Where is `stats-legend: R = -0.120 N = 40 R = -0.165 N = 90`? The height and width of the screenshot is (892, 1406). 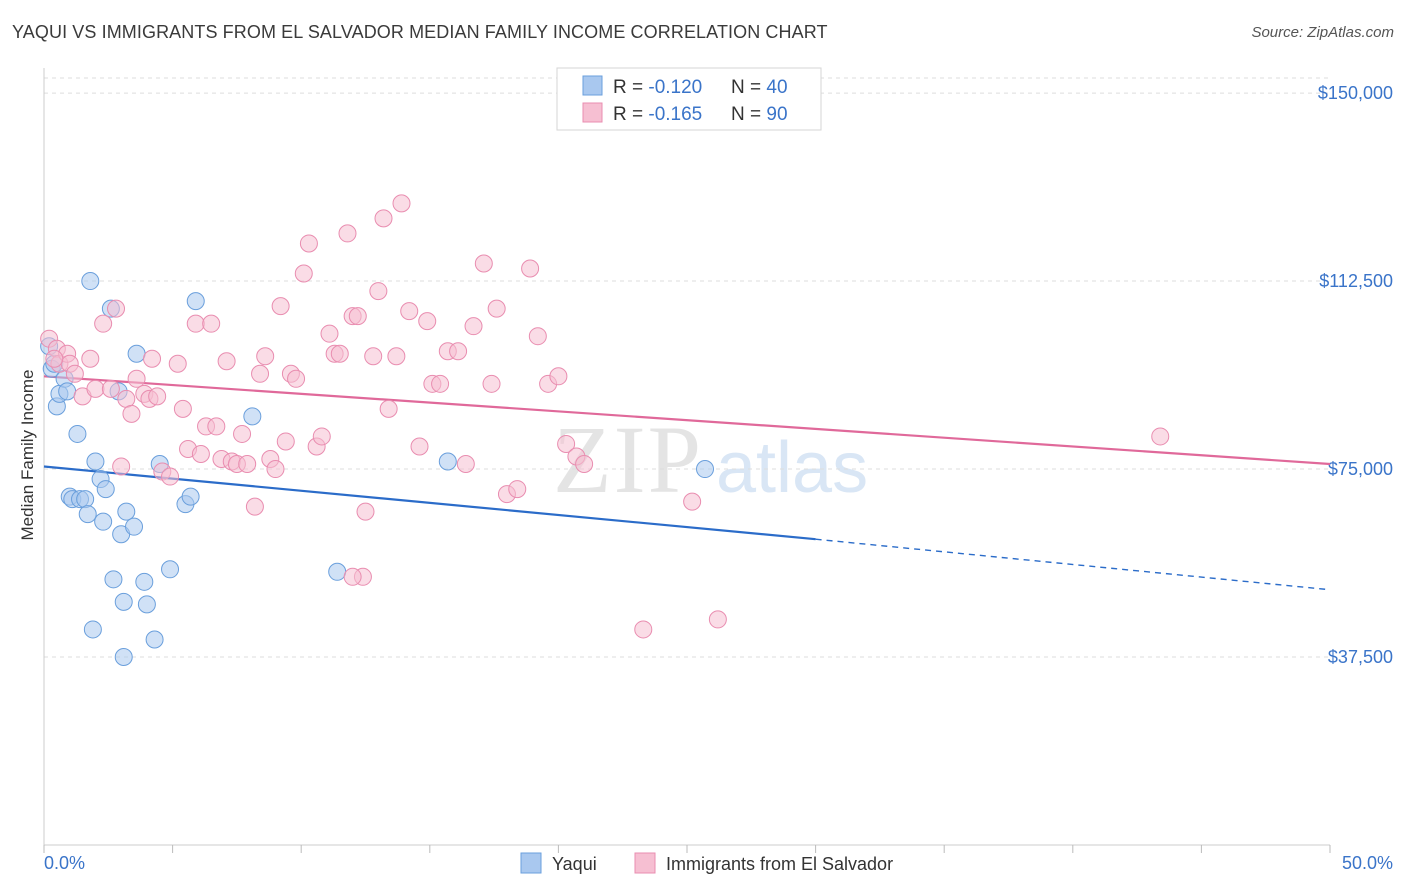
stats-legend: R = -0.120 N = 40 R = -0.165 N = 90 is located at coordinates (689, 99).